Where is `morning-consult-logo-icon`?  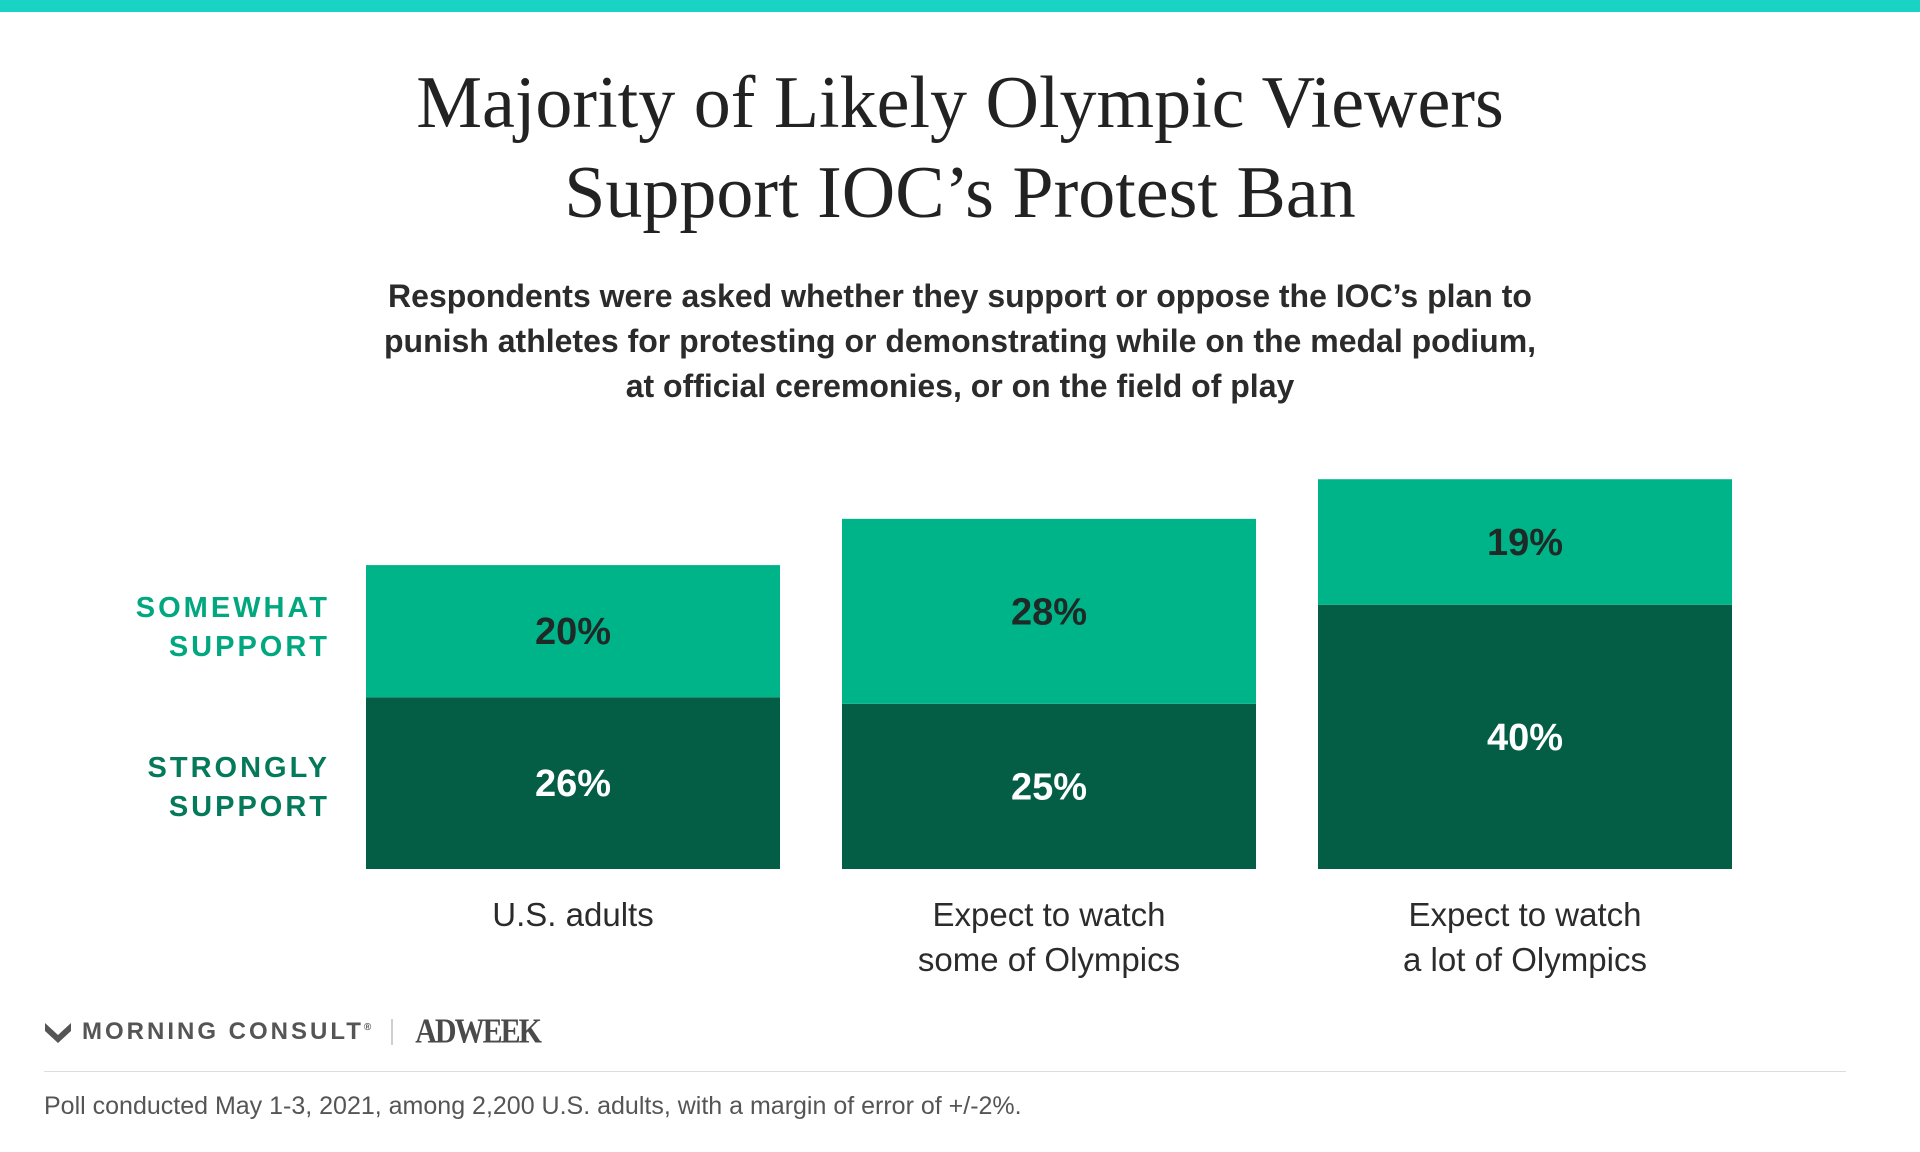 morning-consult-logo-icon is located at coordinates (58, 1033).